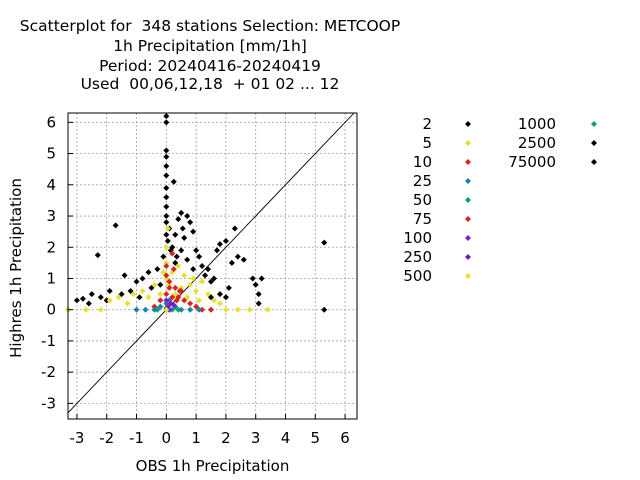 The height and width of the screenshot is (480, 640). I want to click on legend-label-250: 250, so click(417, 257).